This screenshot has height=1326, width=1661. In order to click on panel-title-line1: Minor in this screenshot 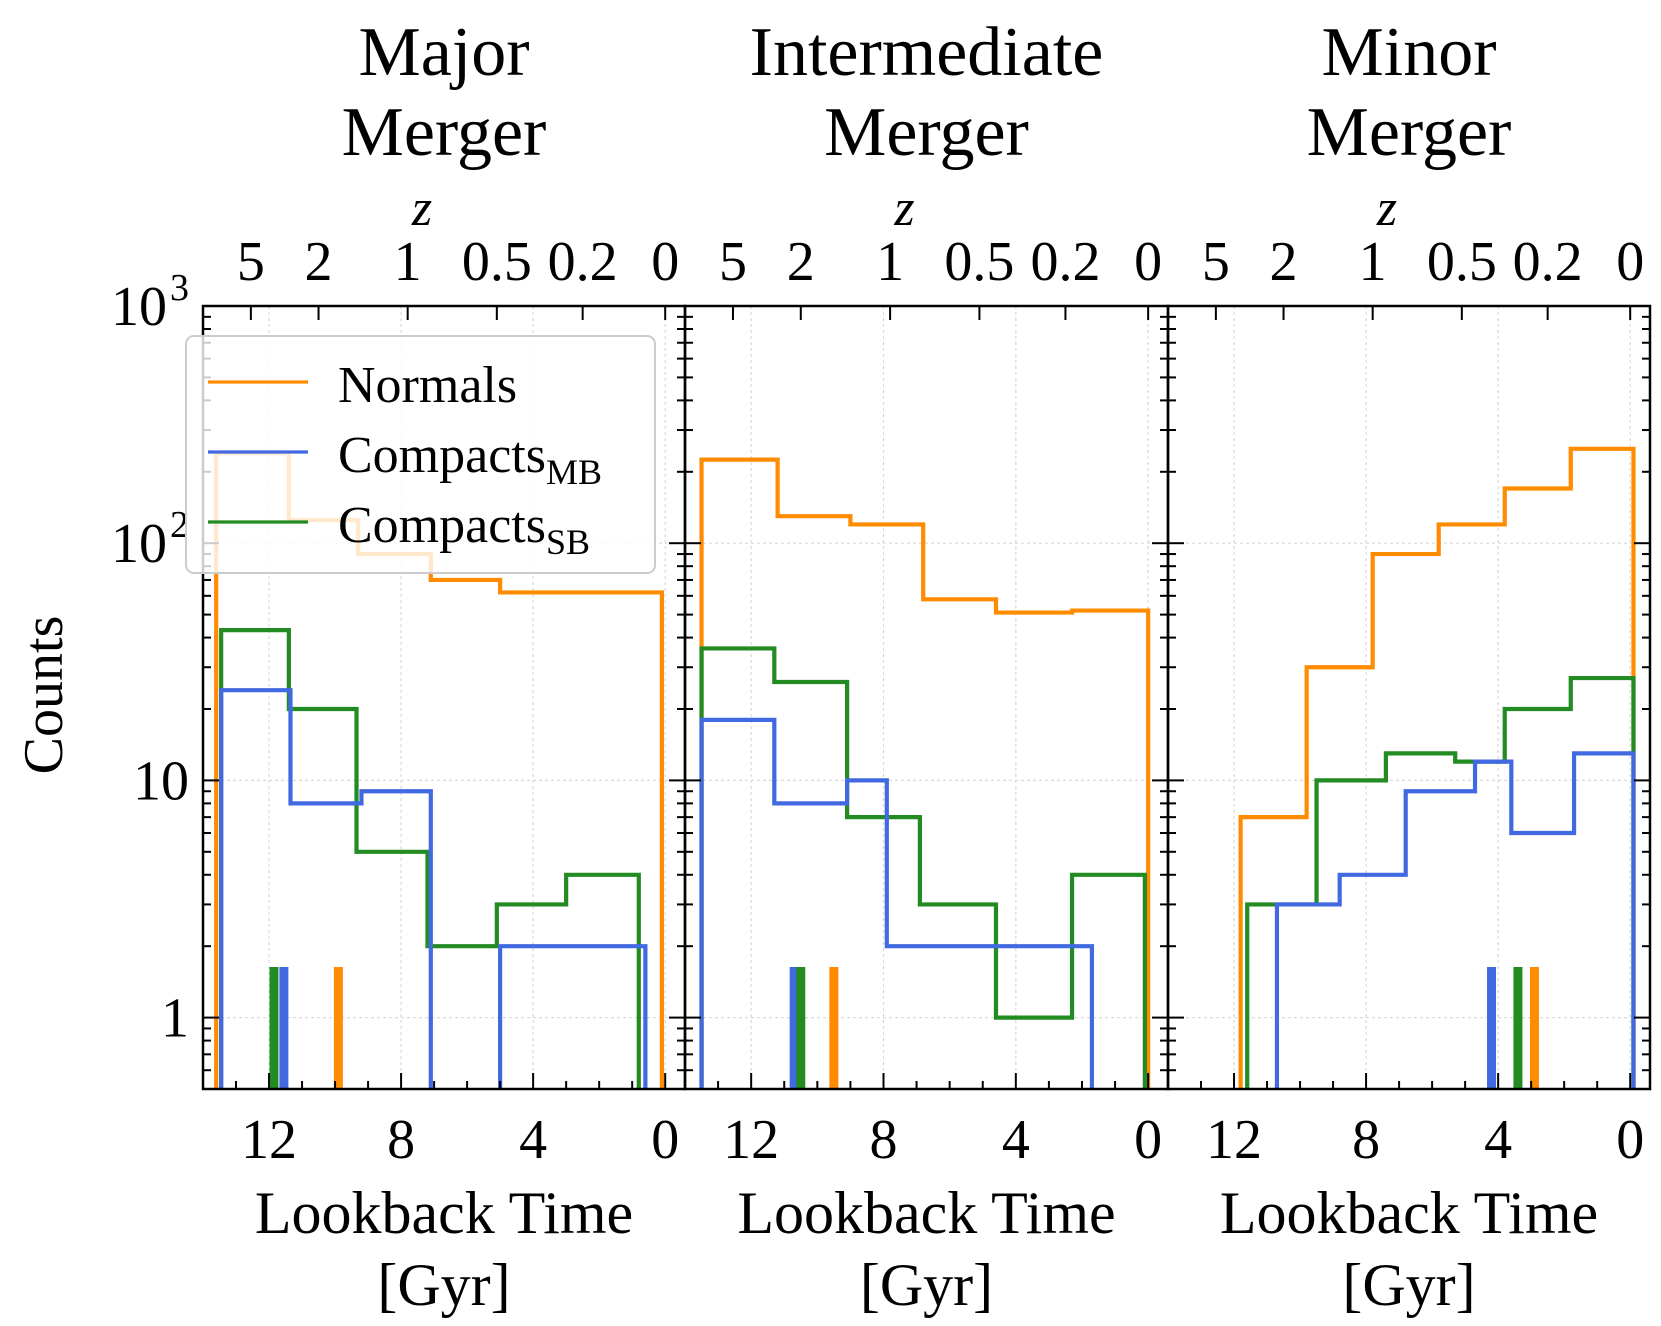, I will do `click(1409, 52)`.